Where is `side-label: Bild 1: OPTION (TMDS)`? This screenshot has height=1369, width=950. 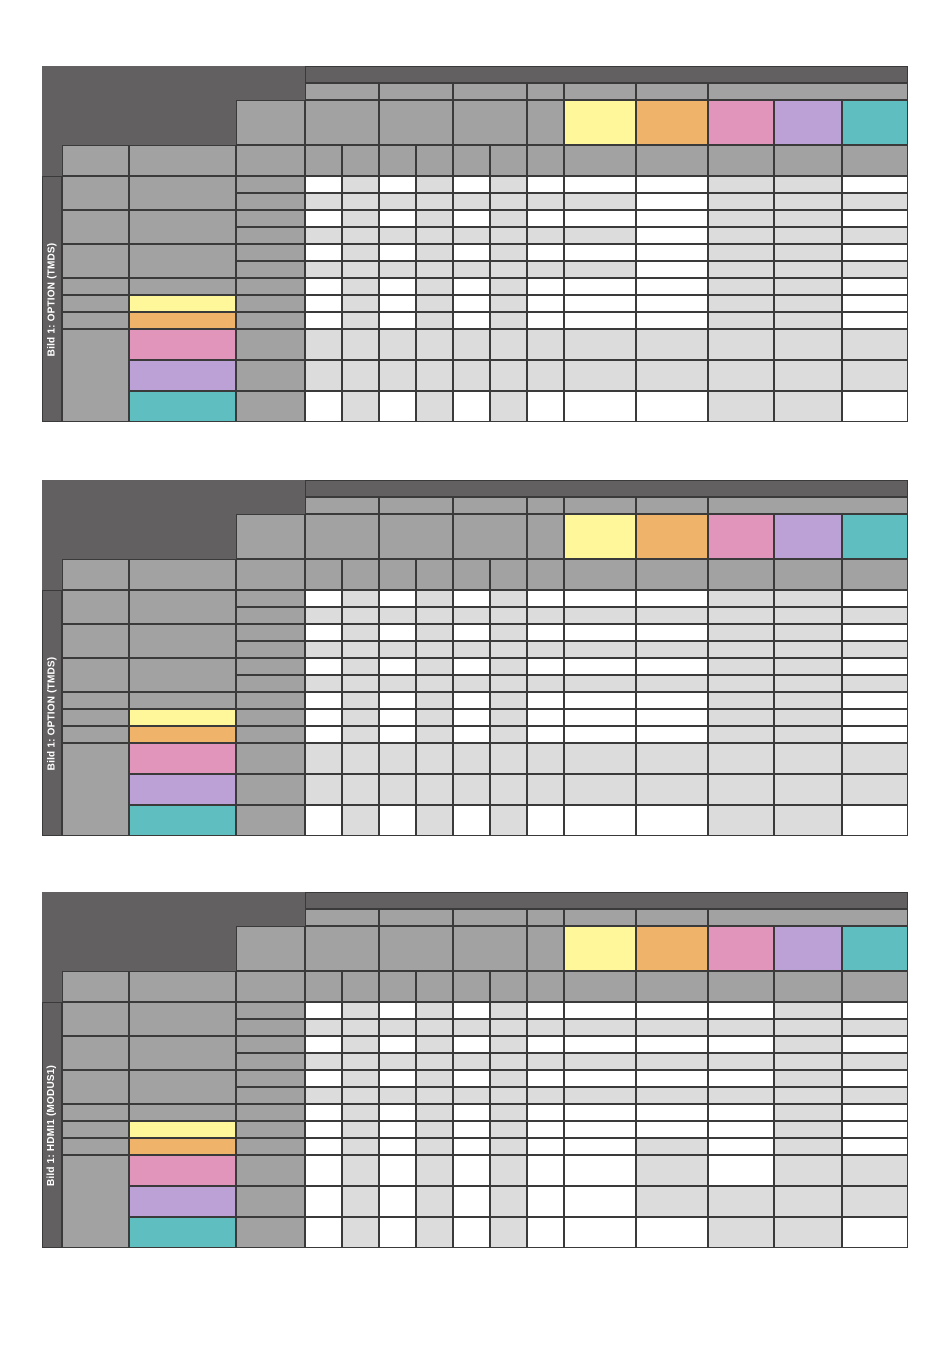 side-label: Bild 1: OPTION (TMDS) is located at coordinates (52, 299).